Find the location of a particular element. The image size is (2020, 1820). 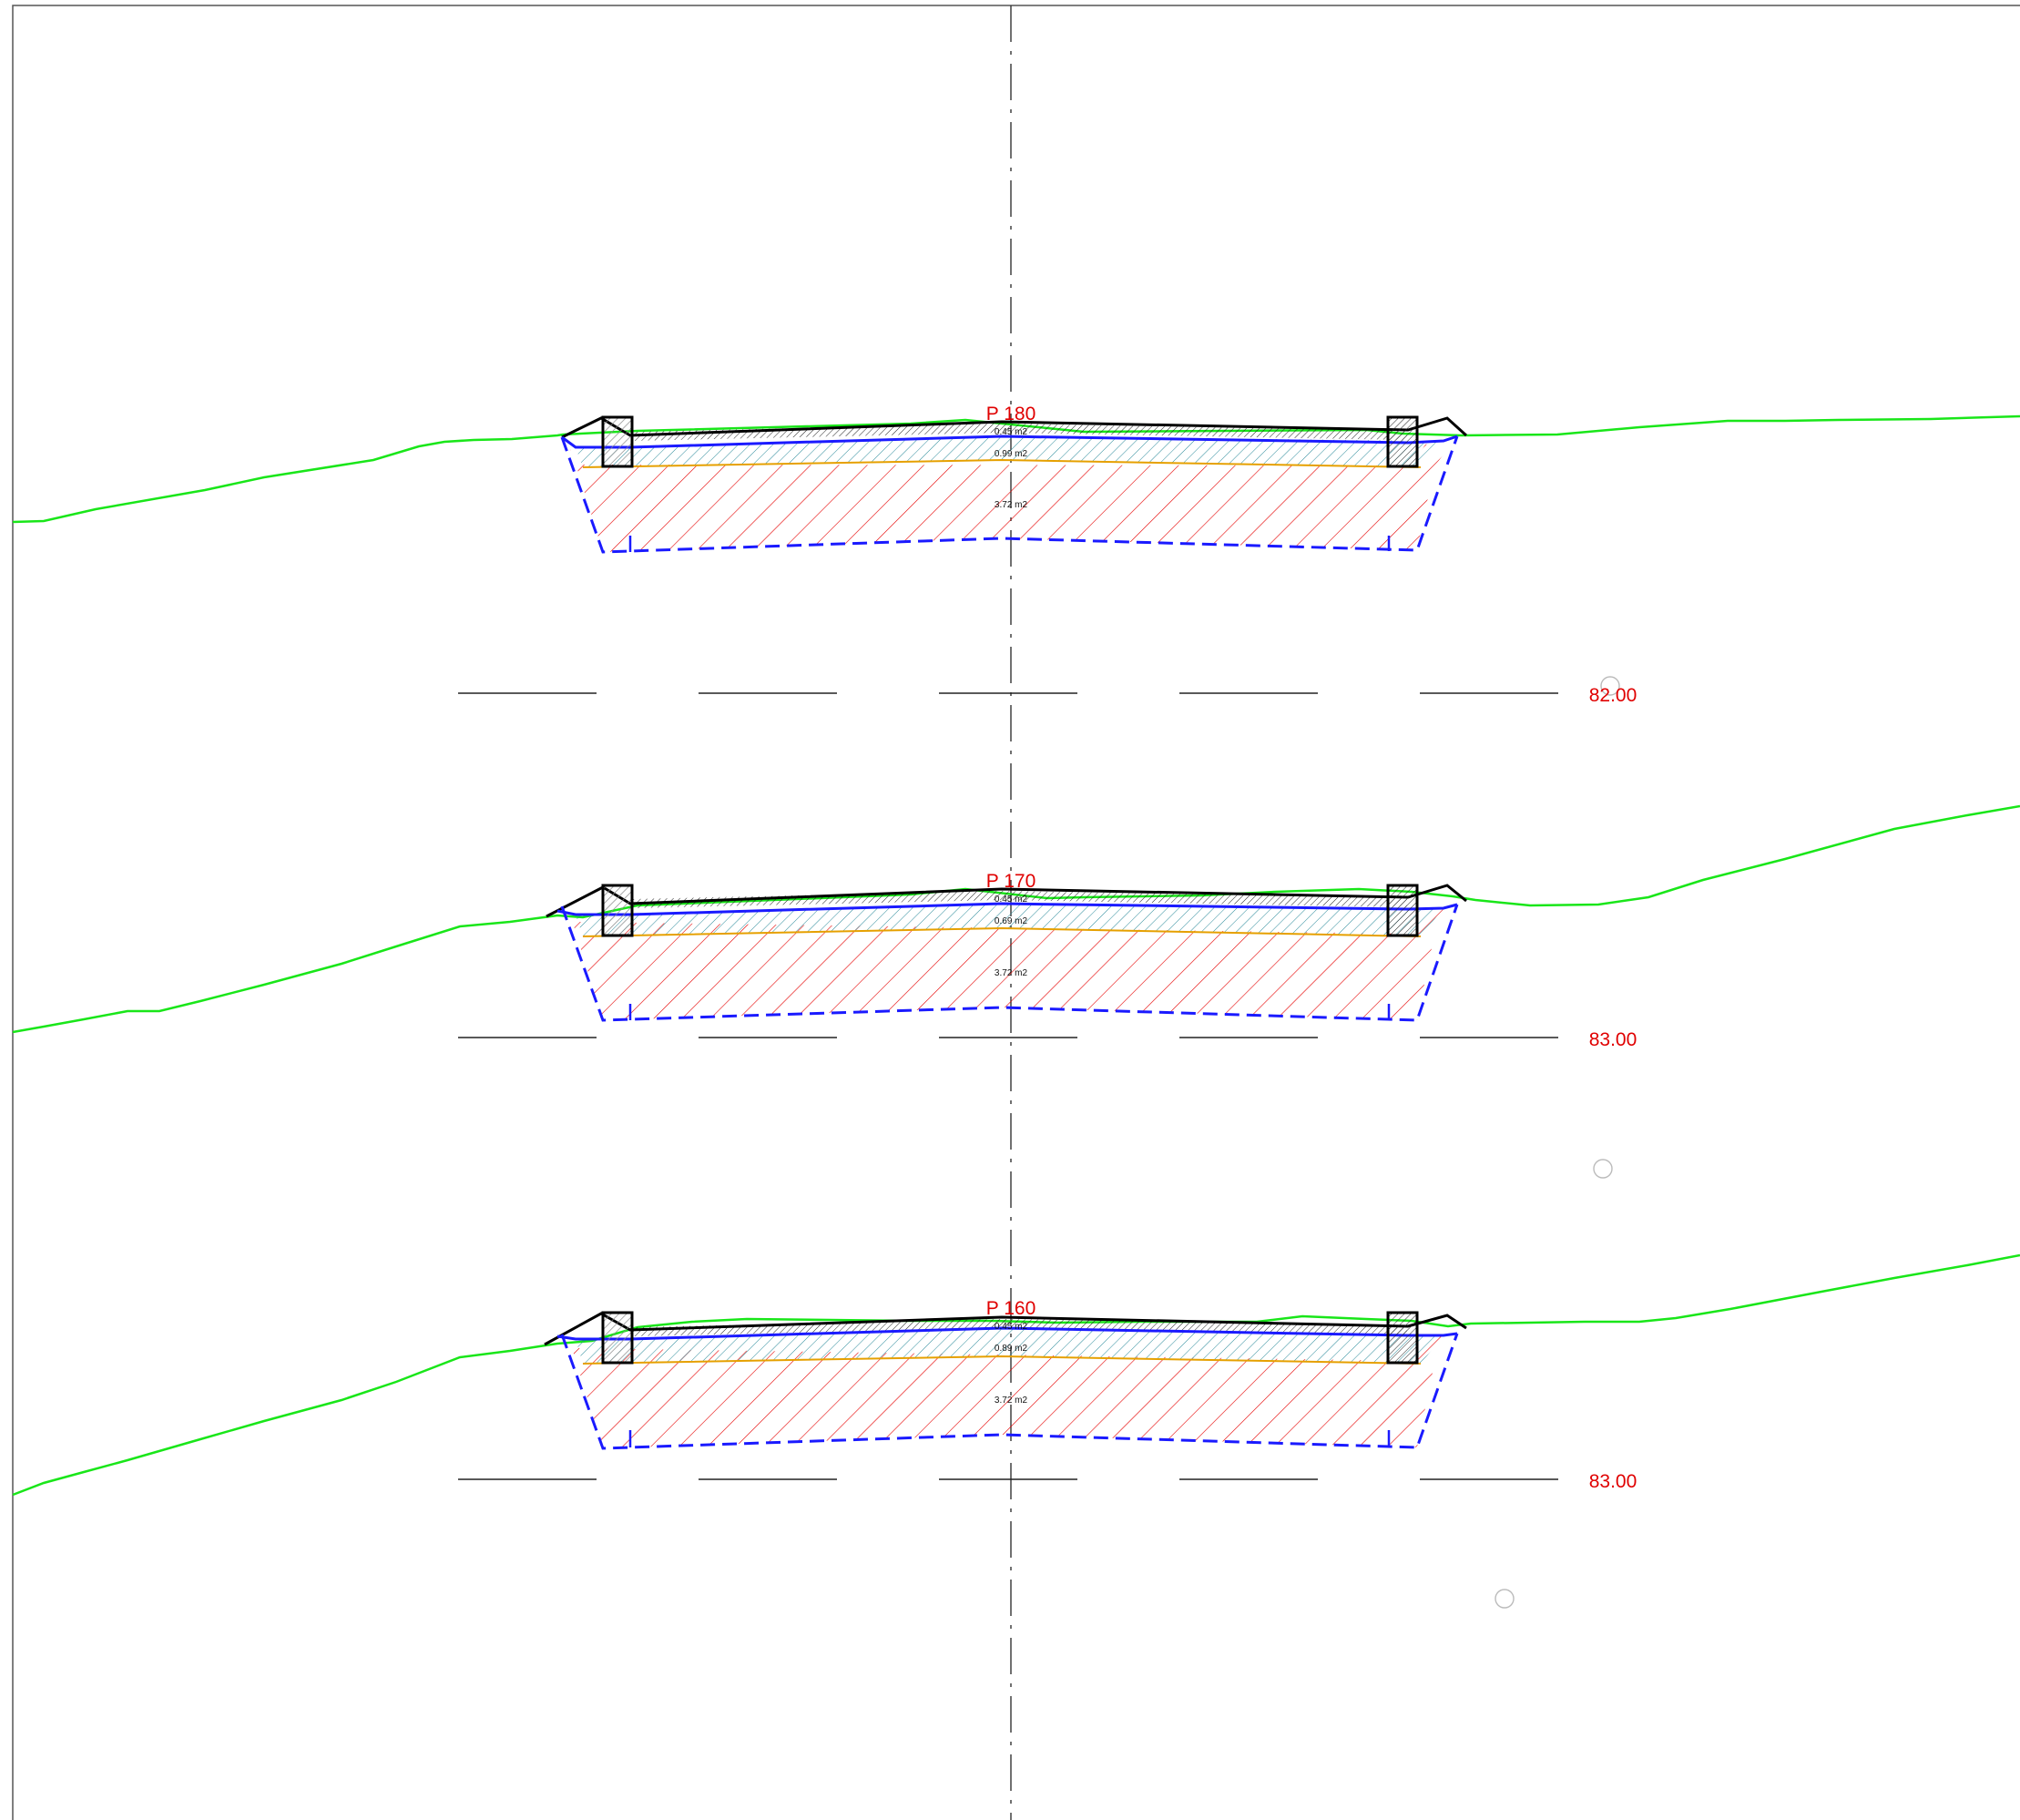

datum-elevation-label: 82.00 is located at coordinates (1613, 695).